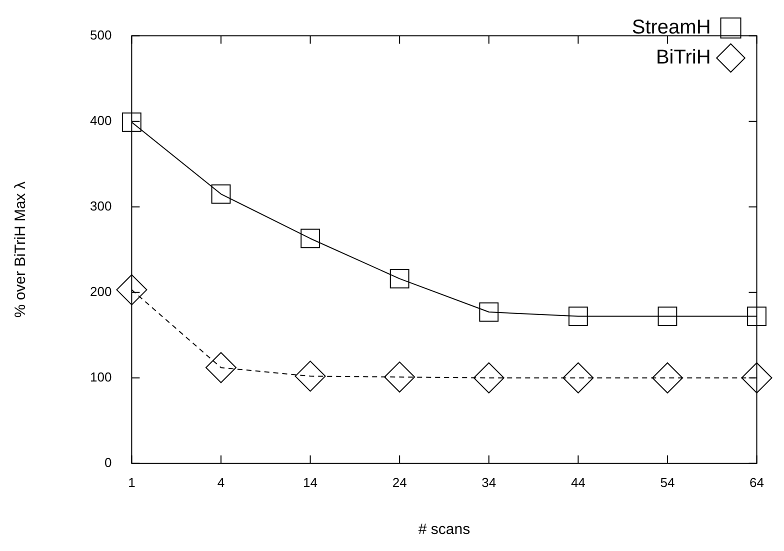 The height and width of the screenshot is (551, 784). Describe the element at coordinates (21, 249) in the screenshot. I see `y-axis-title: % over BiTriH Max λ` at that location.